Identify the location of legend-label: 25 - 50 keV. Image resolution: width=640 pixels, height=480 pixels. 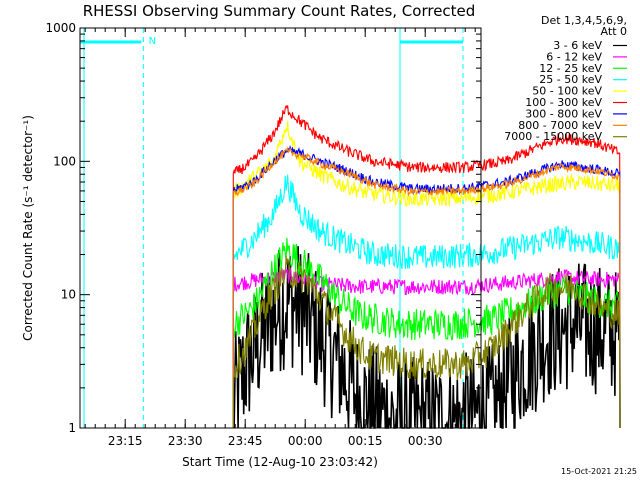
(570, 79).